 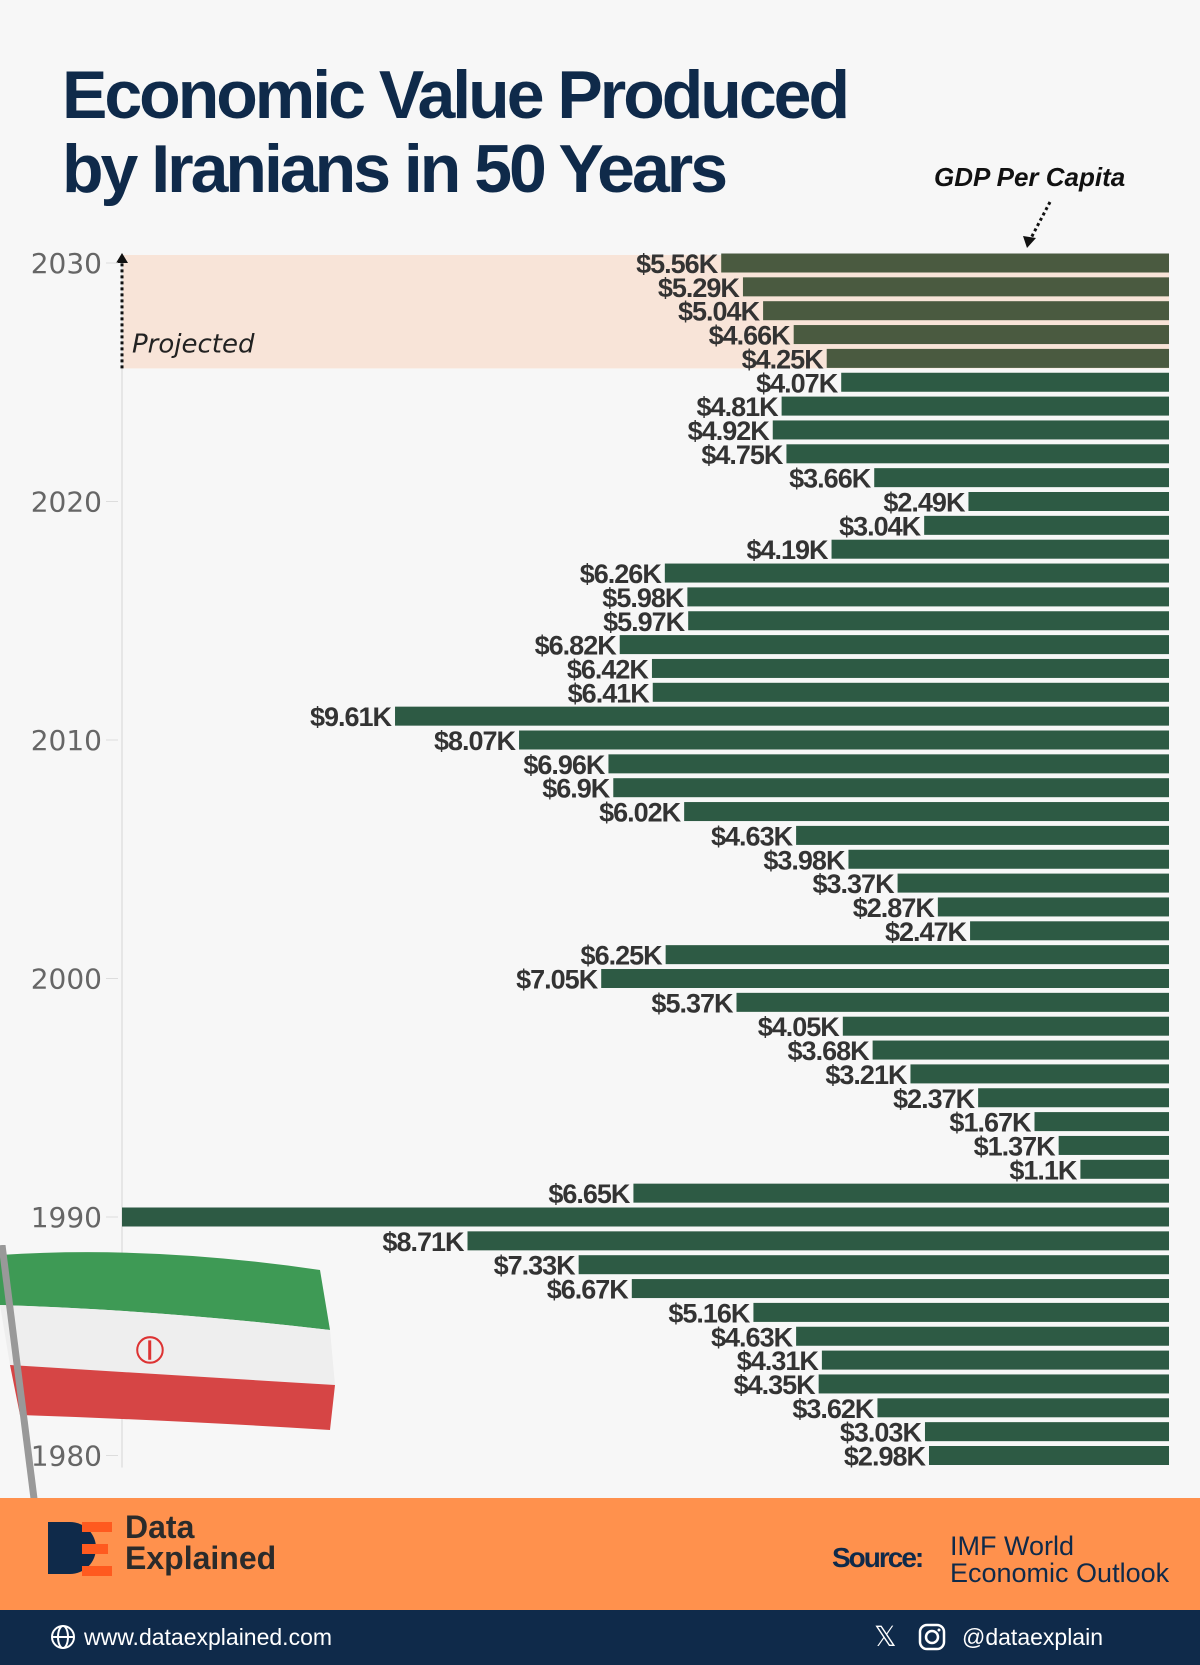 What do you see at coordinates (891, 788) in the screenshot?
I see `bar-2008` at bounding box center [891, 788].